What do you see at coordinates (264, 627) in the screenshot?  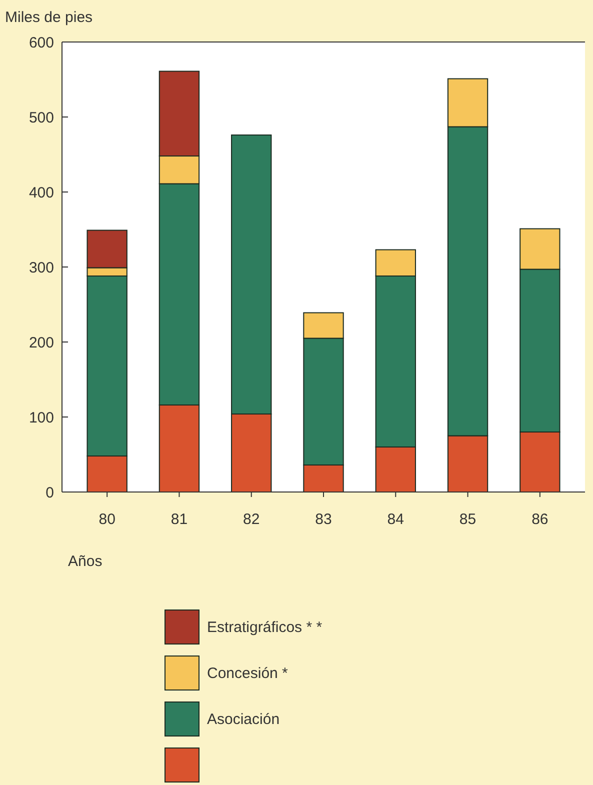 I see `legend-label: Estratigráficos * *` at bounding box center [264, 627].